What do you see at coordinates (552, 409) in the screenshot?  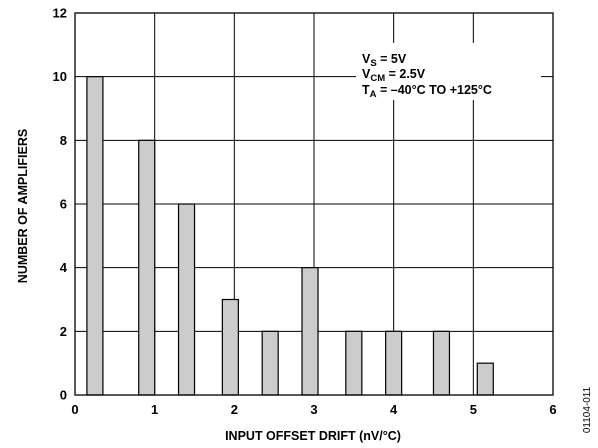 I see `x-tick-6: 6` at bounding box center [552, 409].